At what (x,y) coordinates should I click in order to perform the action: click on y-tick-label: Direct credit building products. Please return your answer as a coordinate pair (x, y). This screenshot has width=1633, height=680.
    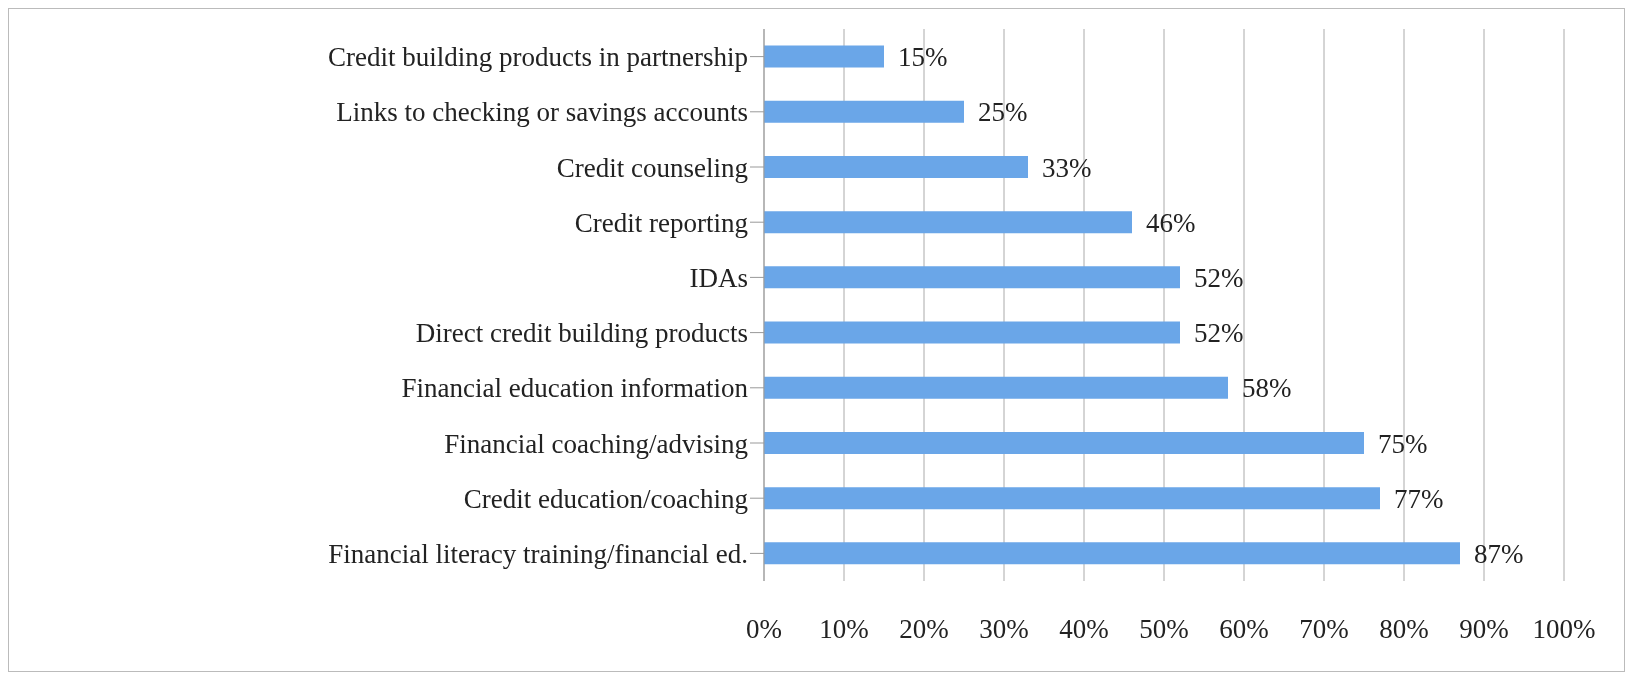
    Looking at the image, I should click on (581, 333).